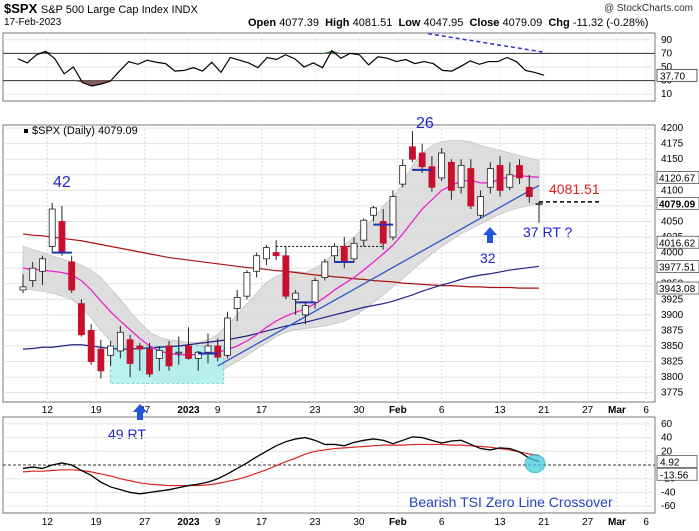 This screenshot has width=699, height=531. I want to click on rsi-y-tick-label: 10, so click(667, 94).